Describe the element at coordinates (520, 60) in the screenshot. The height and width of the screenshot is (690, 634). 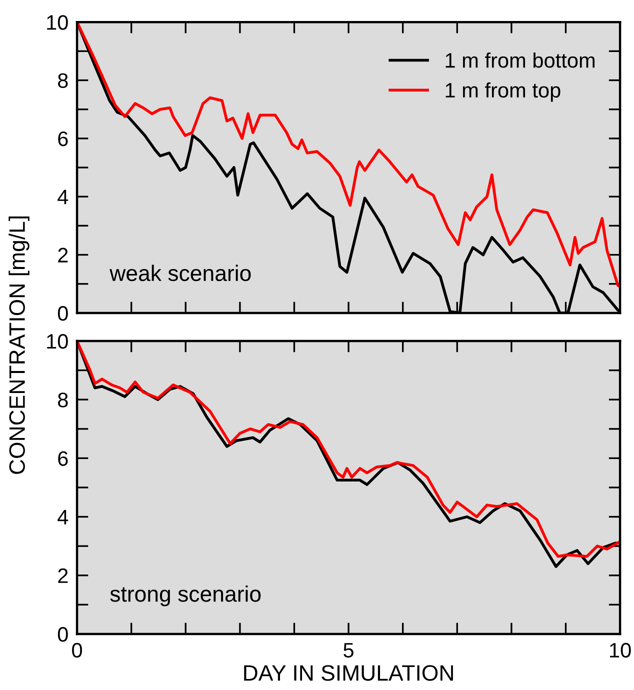
I see `legend-label: 1 m from bottom` at that location.